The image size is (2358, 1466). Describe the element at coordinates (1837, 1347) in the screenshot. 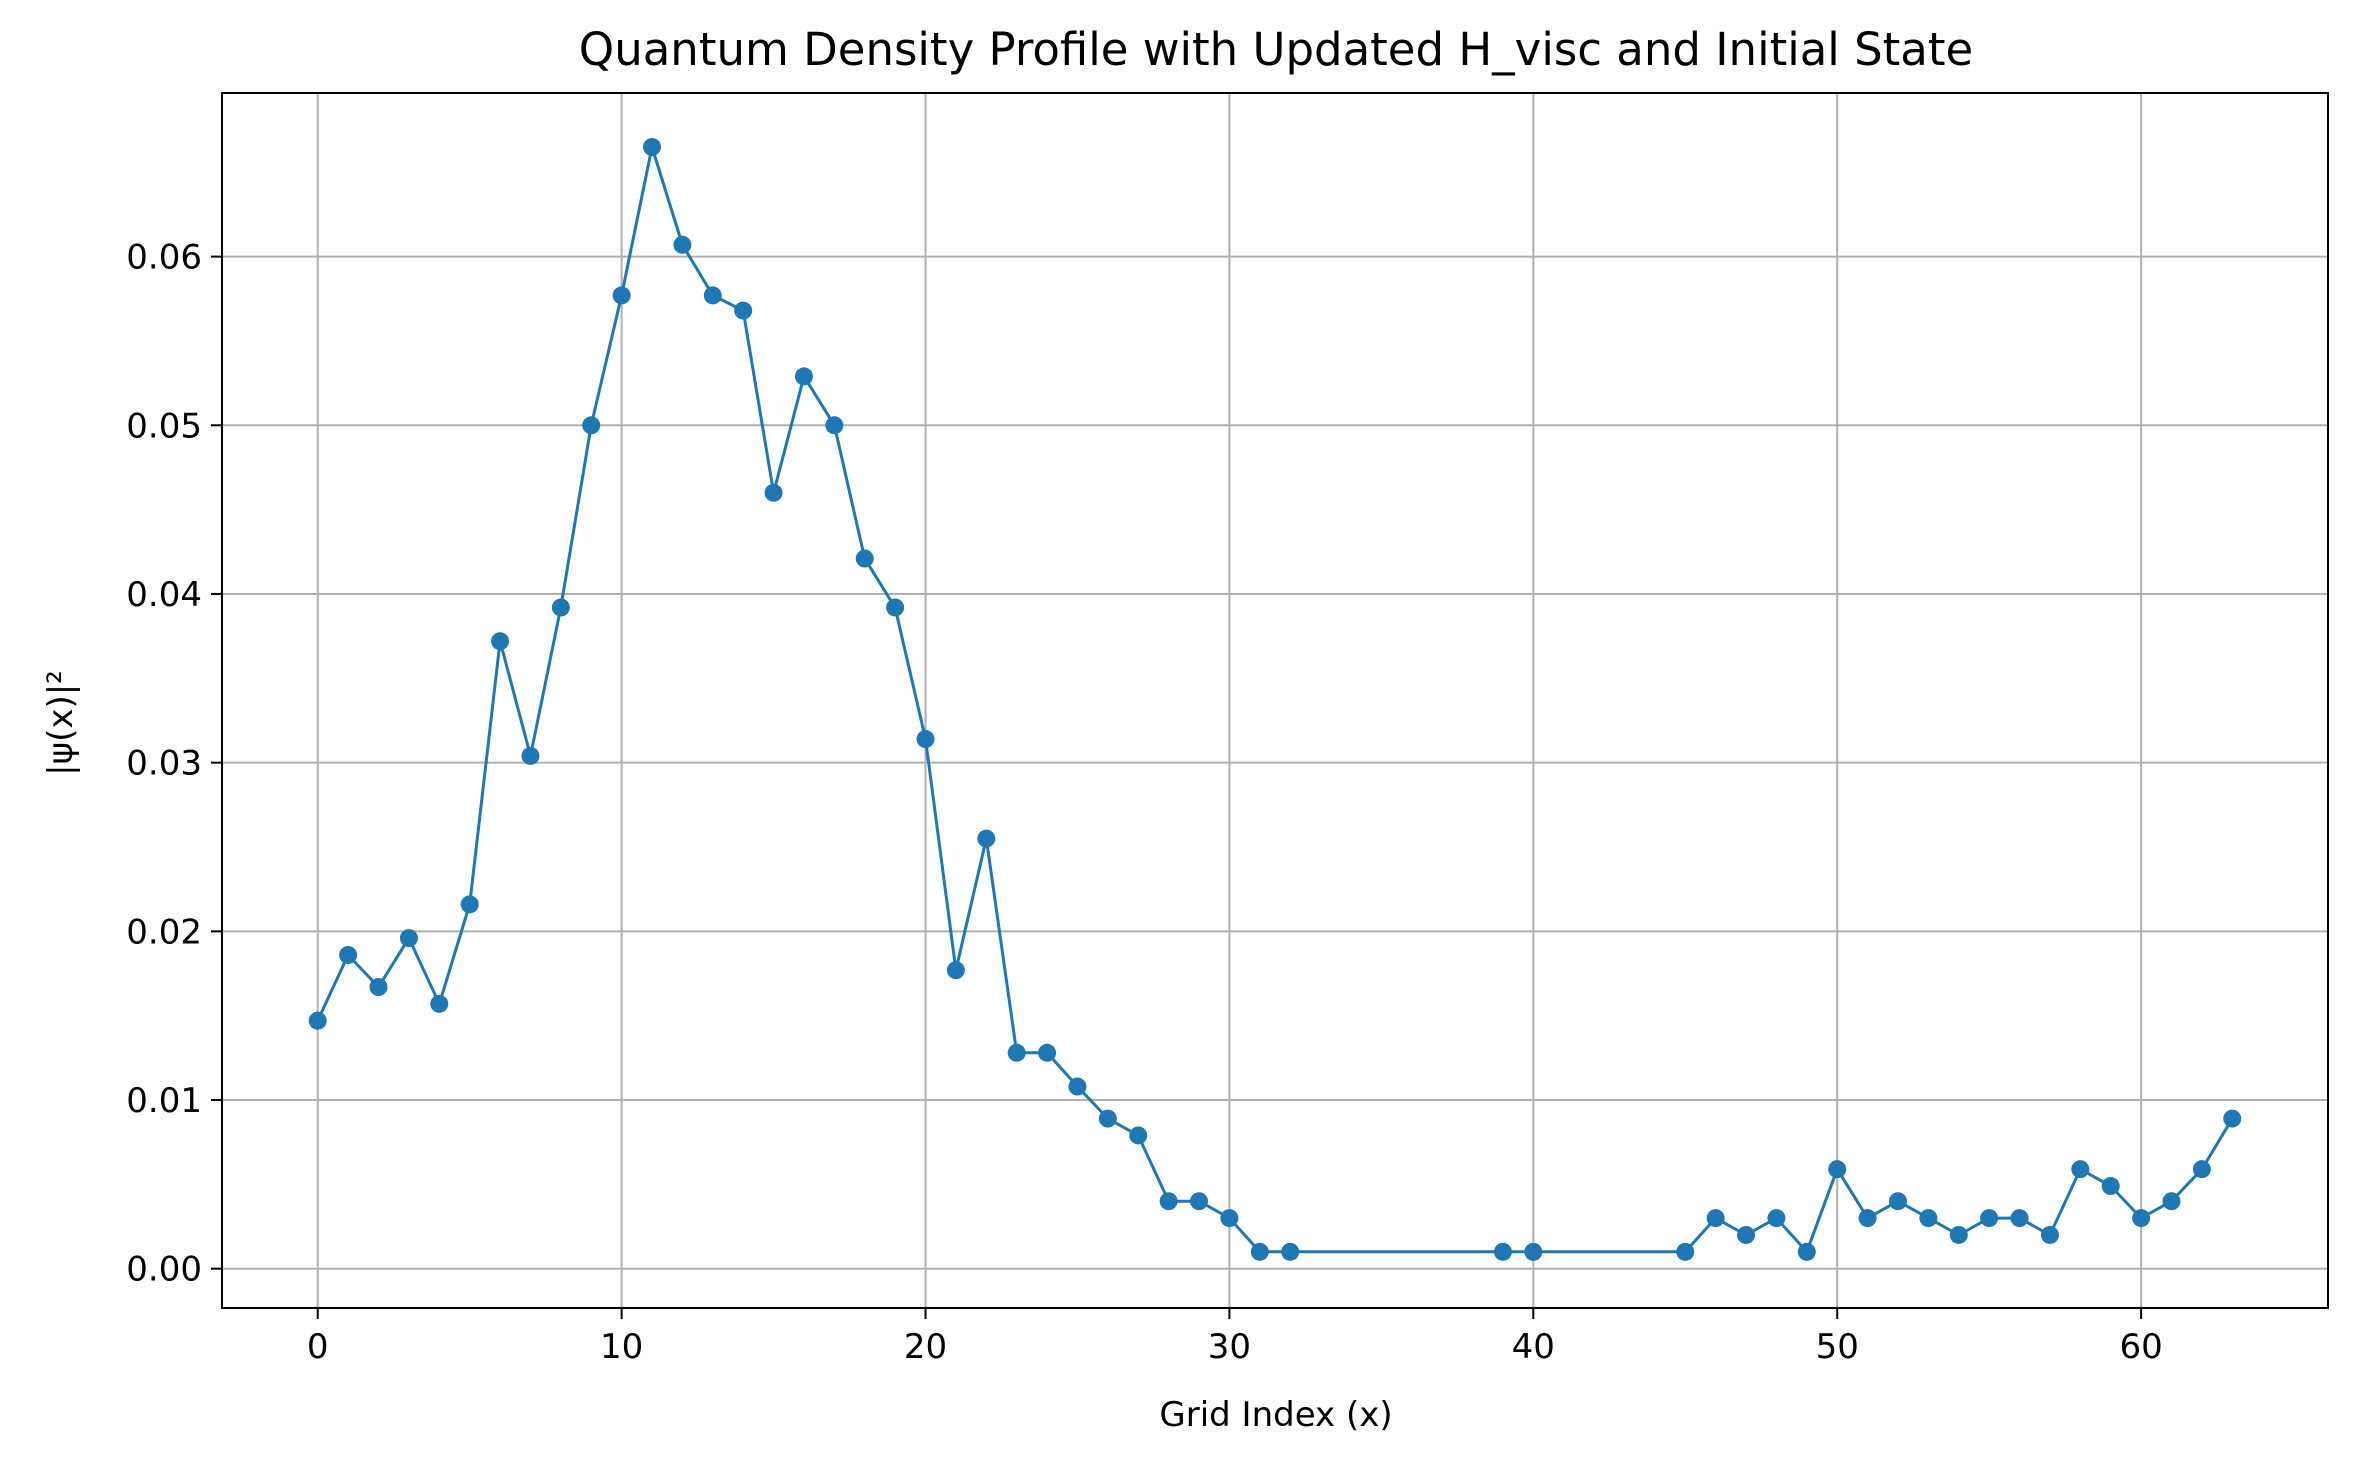

I see `x-tick-label: 50` at that location.